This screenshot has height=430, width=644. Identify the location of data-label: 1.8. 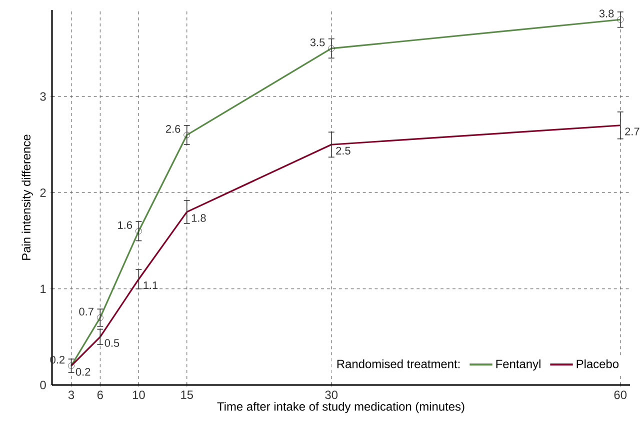
(199, 218).